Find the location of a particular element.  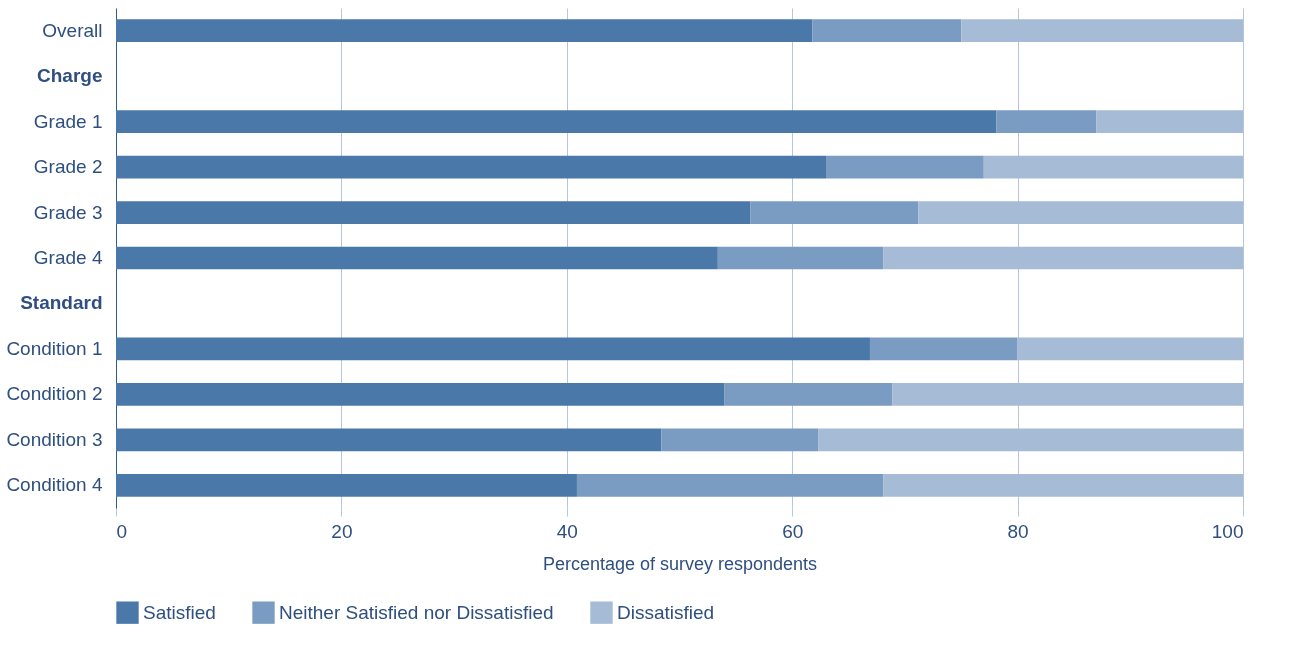

y-tick-label: Condition 2 is located at coordinates (54, 394).